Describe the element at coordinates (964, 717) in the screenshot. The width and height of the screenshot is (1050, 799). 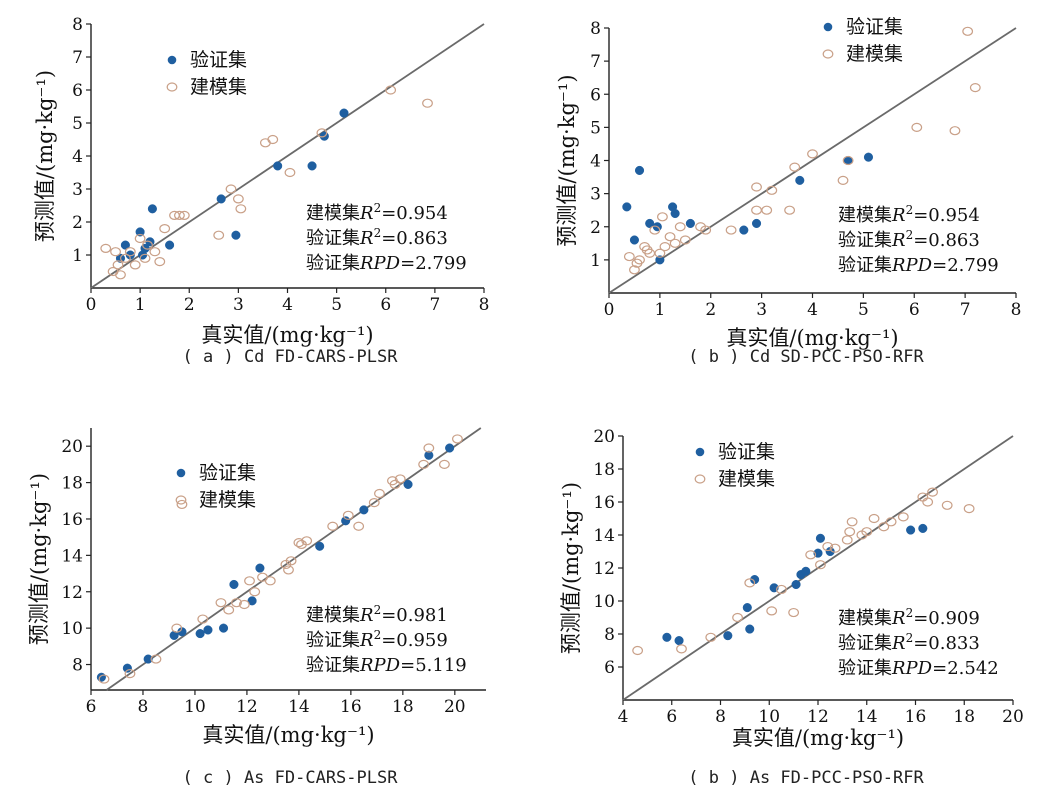
I see `x-tick-label: 18` at that location.